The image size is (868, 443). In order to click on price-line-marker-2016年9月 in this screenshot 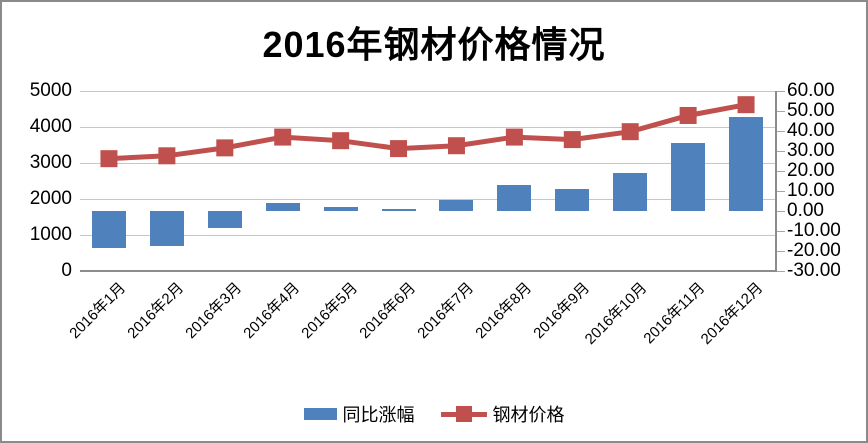, I will do `click(572, 140)`.